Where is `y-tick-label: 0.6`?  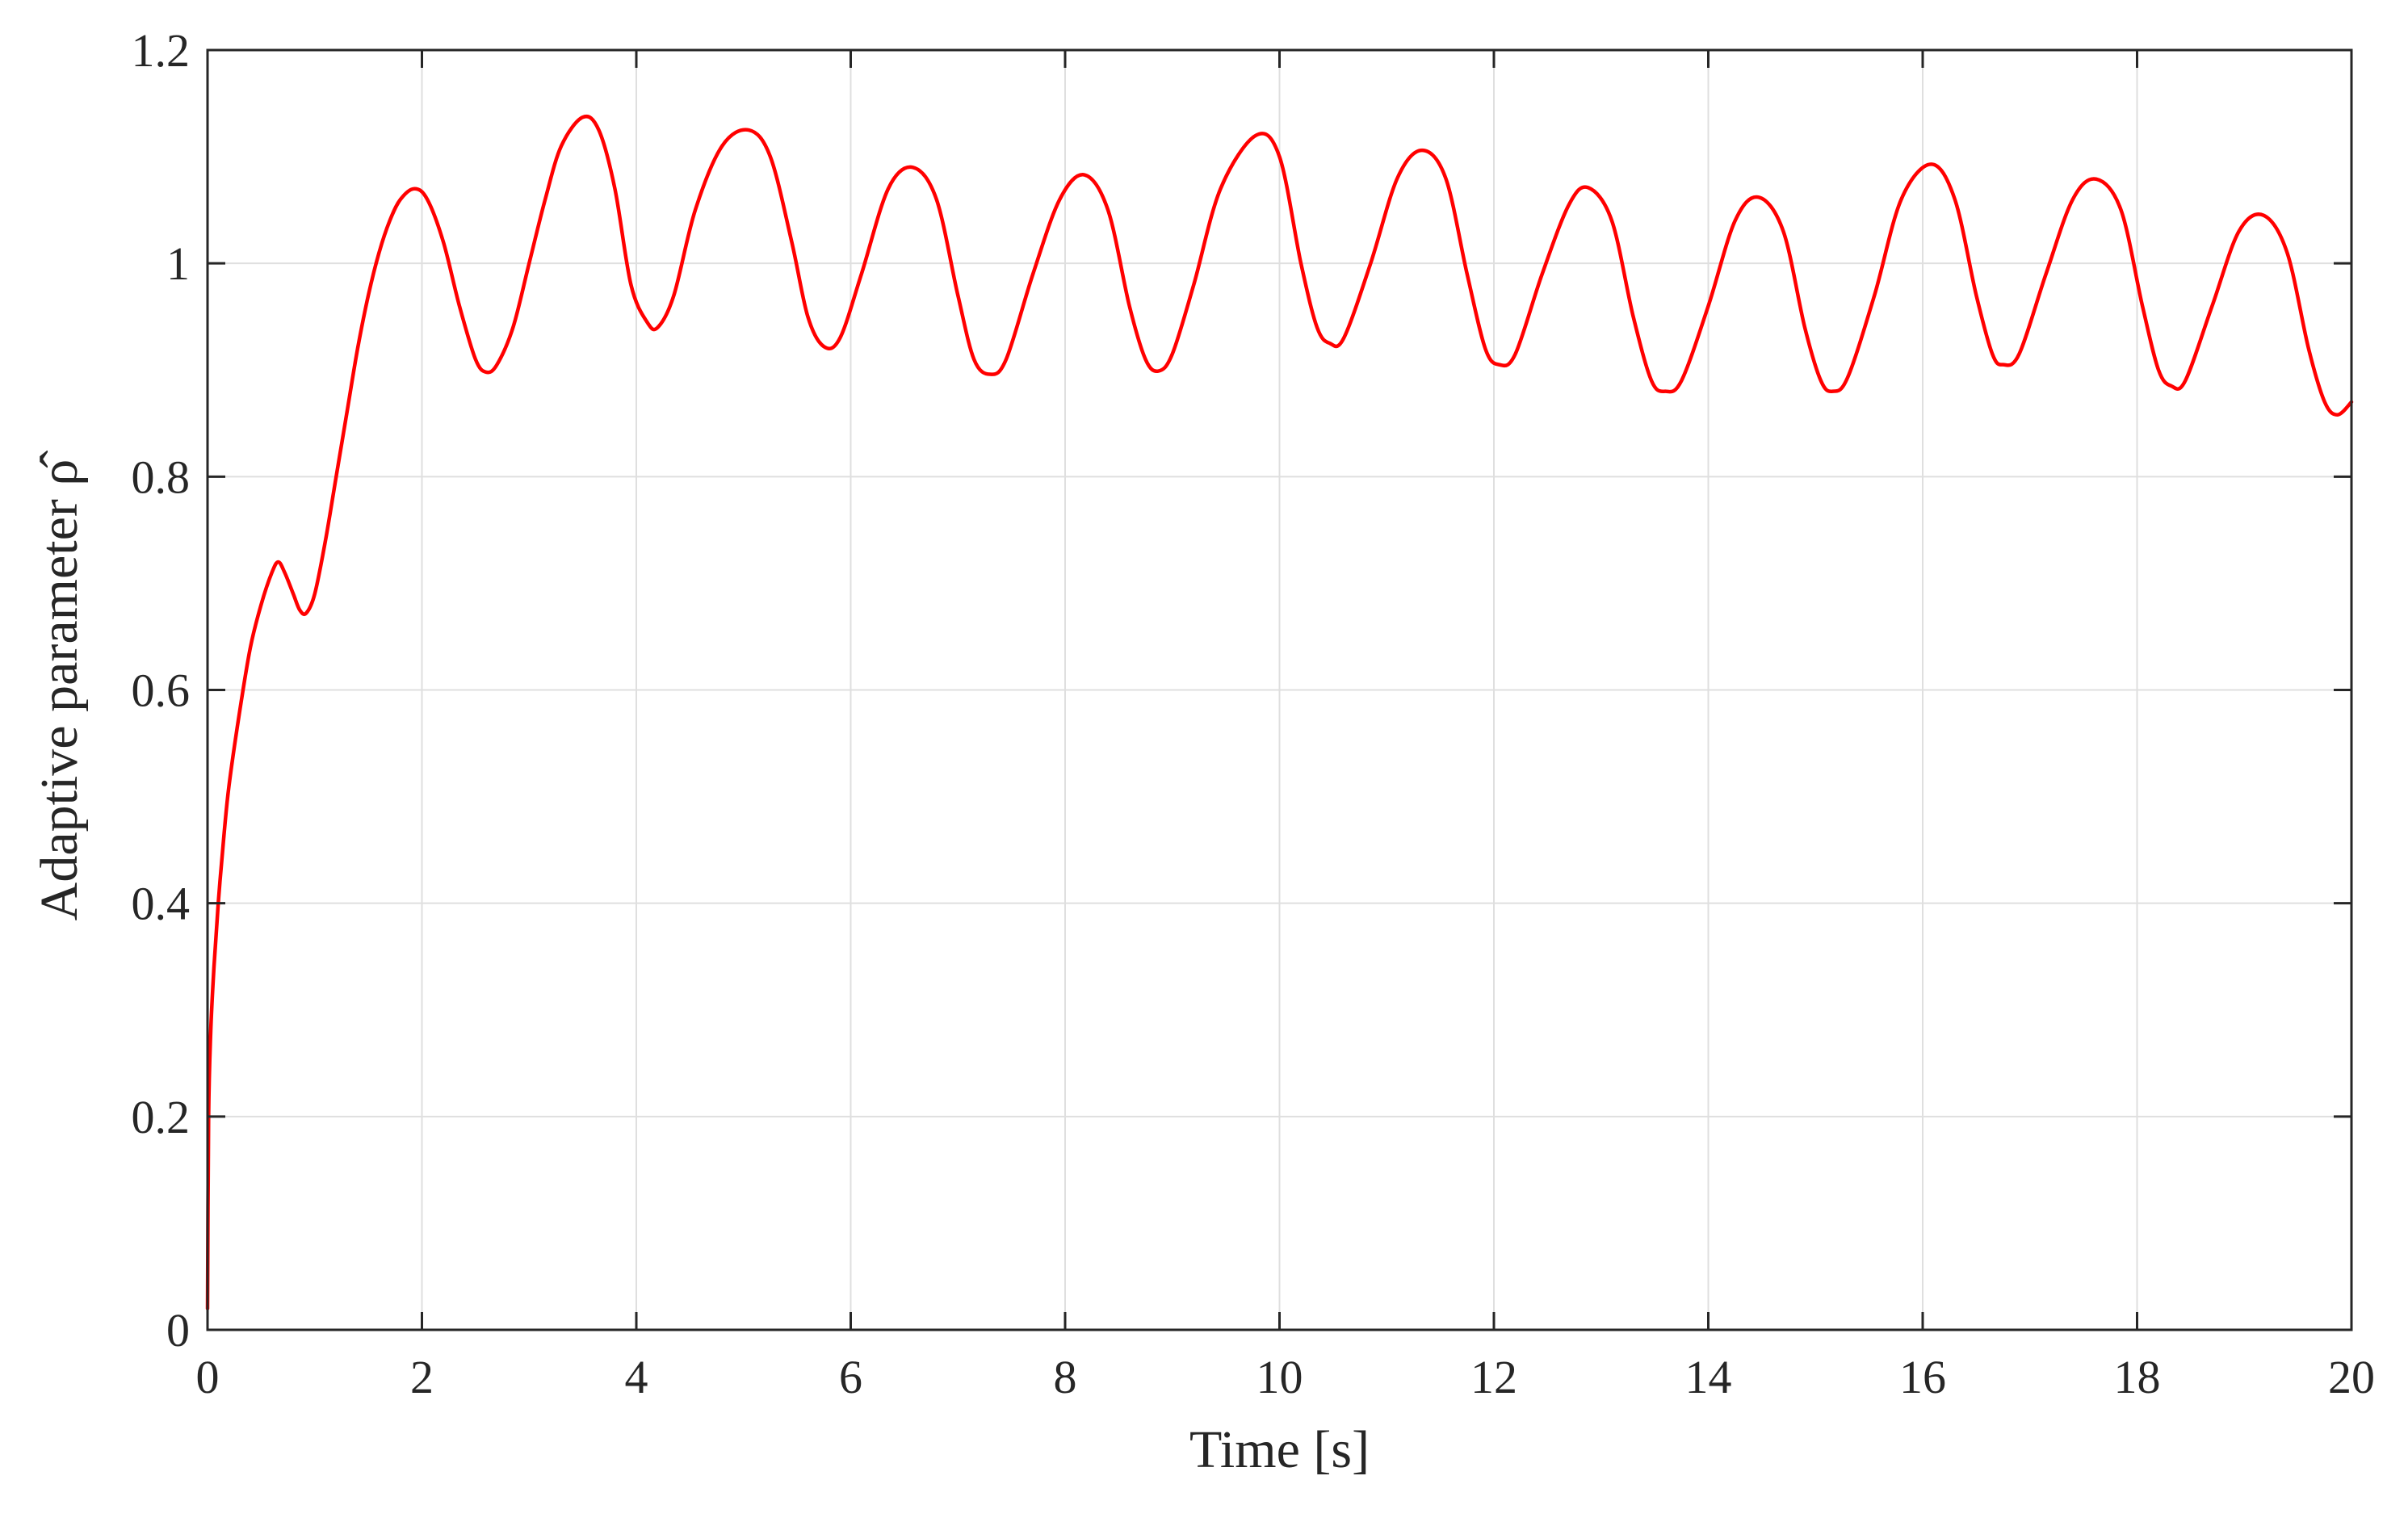 y-tick-label: 0.6 is located at coordinates (161, 691).